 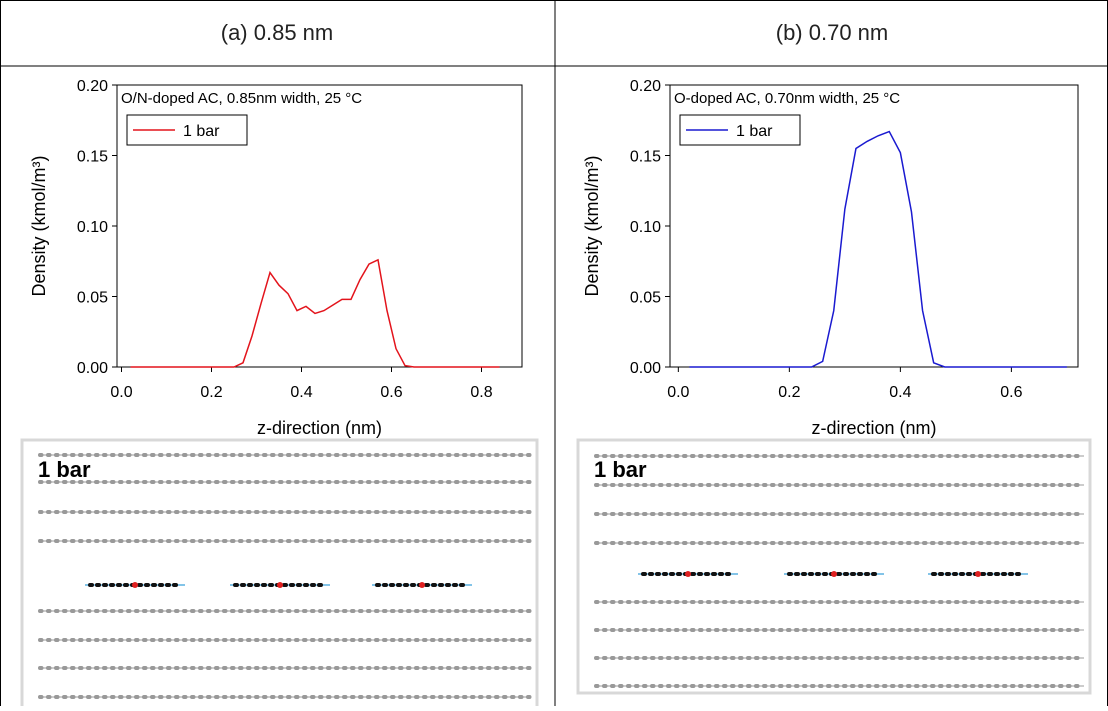 What do you see at coordinates (481, 392) in the screenshot?
I see `x-tick-label: 0.8` at bounding box center [481, 392].